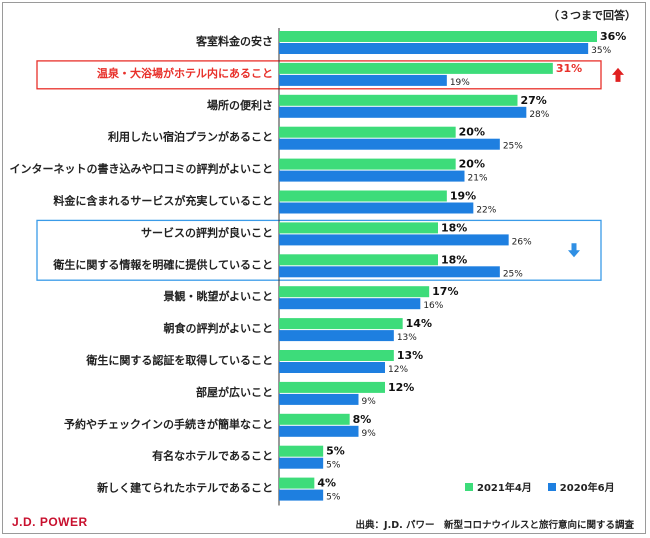 This screenshot has width=650, height=538. I want to click on arrow-down-icon, so click(574, 250).